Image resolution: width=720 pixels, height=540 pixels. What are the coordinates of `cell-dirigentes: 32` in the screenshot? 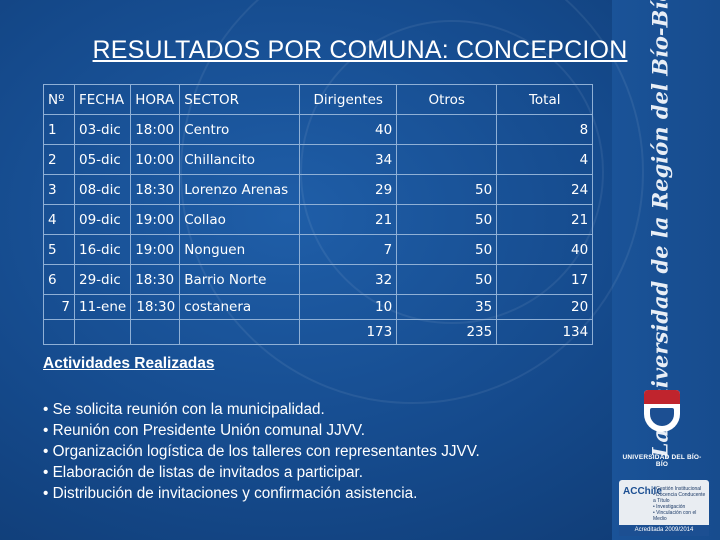 It's located at (348, 279).